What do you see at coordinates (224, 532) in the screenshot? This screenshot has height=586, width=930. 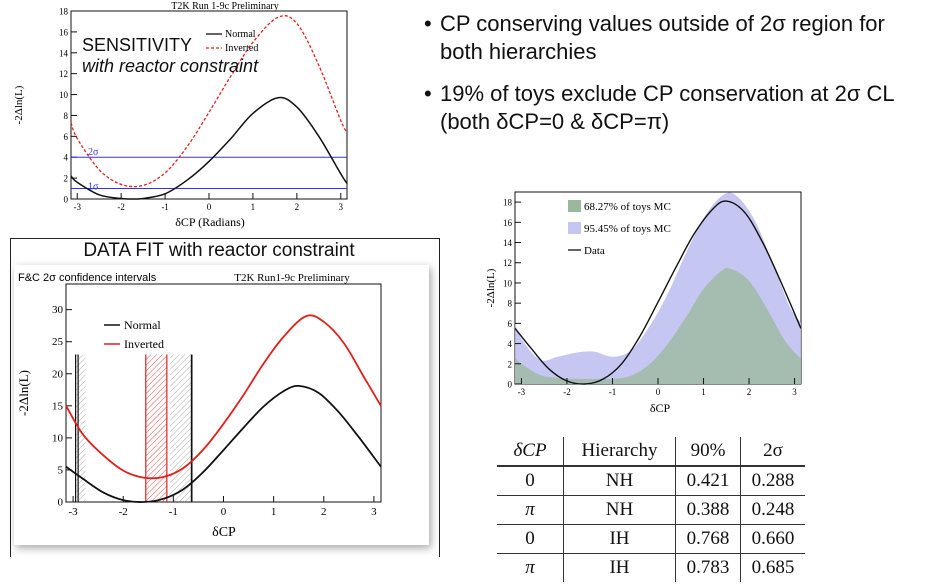 I see `datafit-x-label: δCP` at bounding box center [224, 532].